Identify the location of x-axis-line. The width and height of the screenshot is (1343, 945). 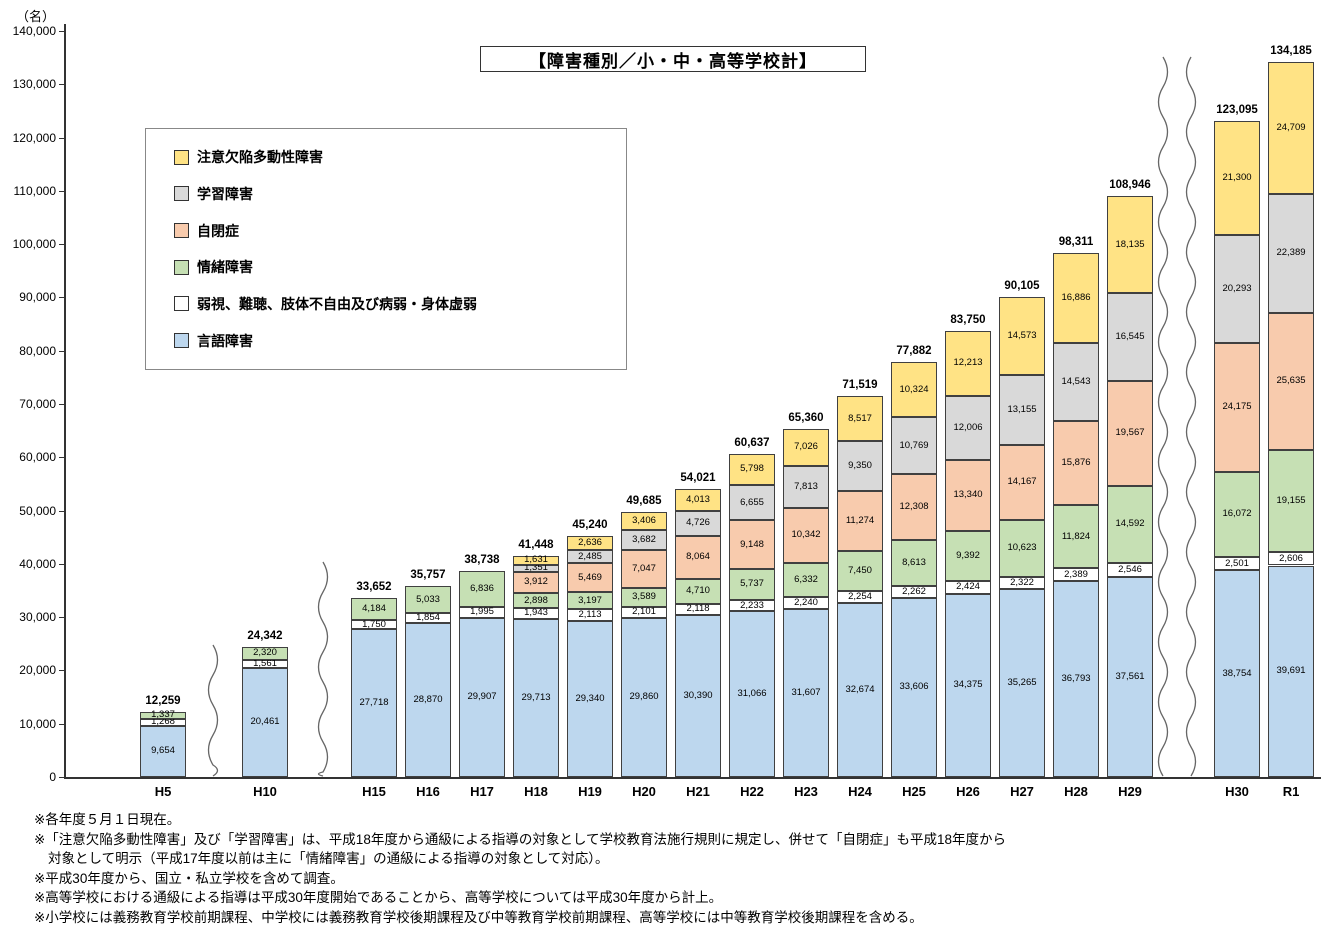
(693, 778).